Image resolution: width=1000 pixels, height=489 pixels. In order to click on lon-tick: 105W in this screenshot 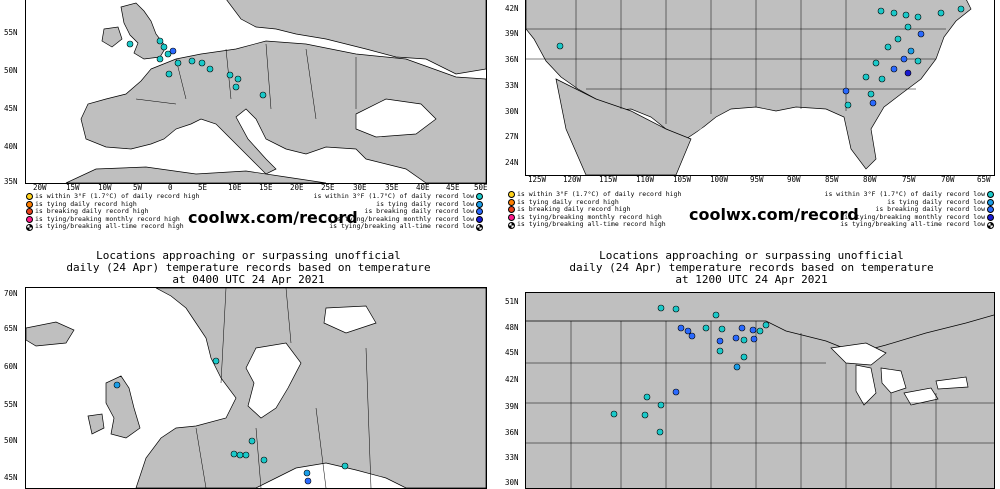, I will do `click(682, 179)`.